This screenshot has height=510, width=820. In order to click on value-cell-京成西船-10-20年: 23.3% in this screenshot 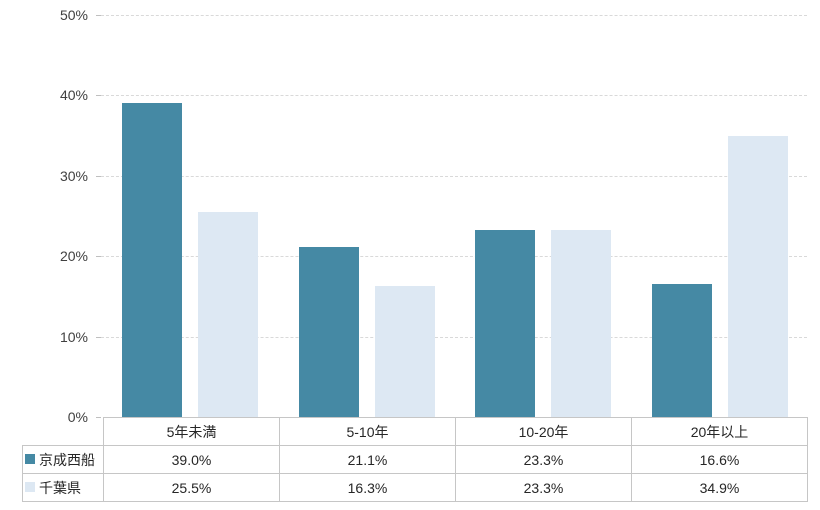, I will do `click(543, 459)`.